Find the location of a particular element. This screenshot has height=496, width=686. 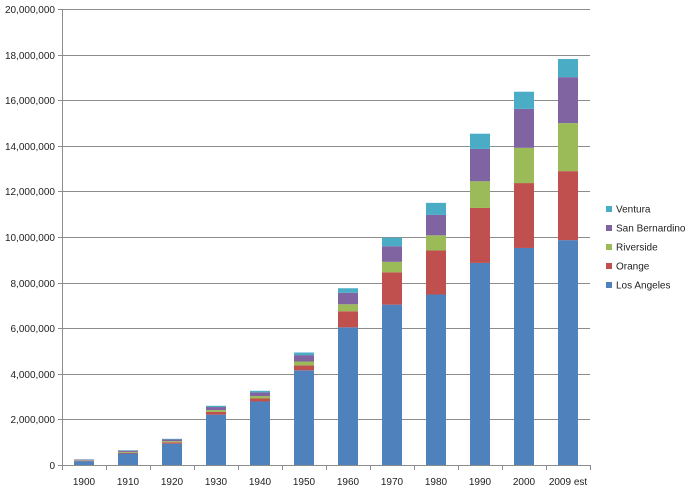

y-tick-label: 16,000,000 is located at coordinates (30, 101).